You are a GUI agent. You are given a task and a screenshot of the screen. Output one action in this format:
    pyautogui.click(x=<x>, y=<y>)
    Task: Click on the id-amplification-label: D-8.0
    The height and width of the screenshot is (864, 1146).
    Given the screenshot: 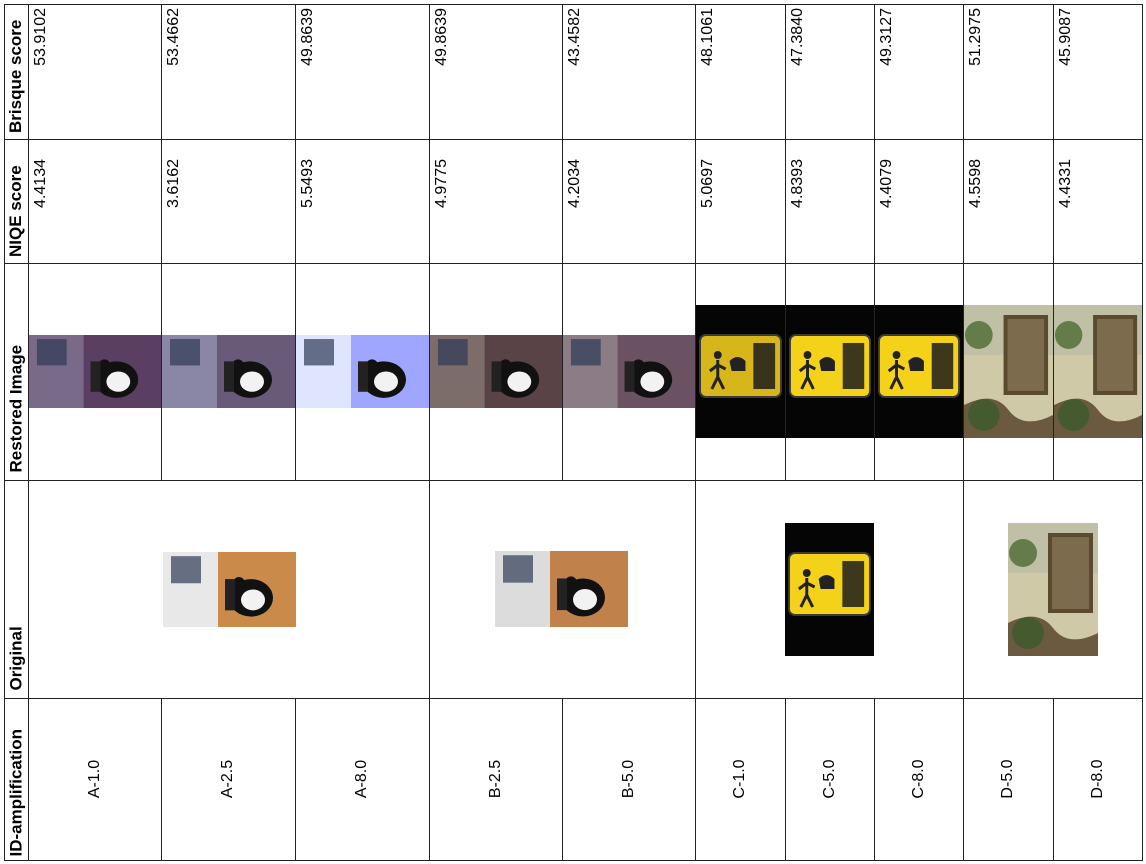 What is the action you would take?
    pyautogui.click(x=1097, y=779)
    